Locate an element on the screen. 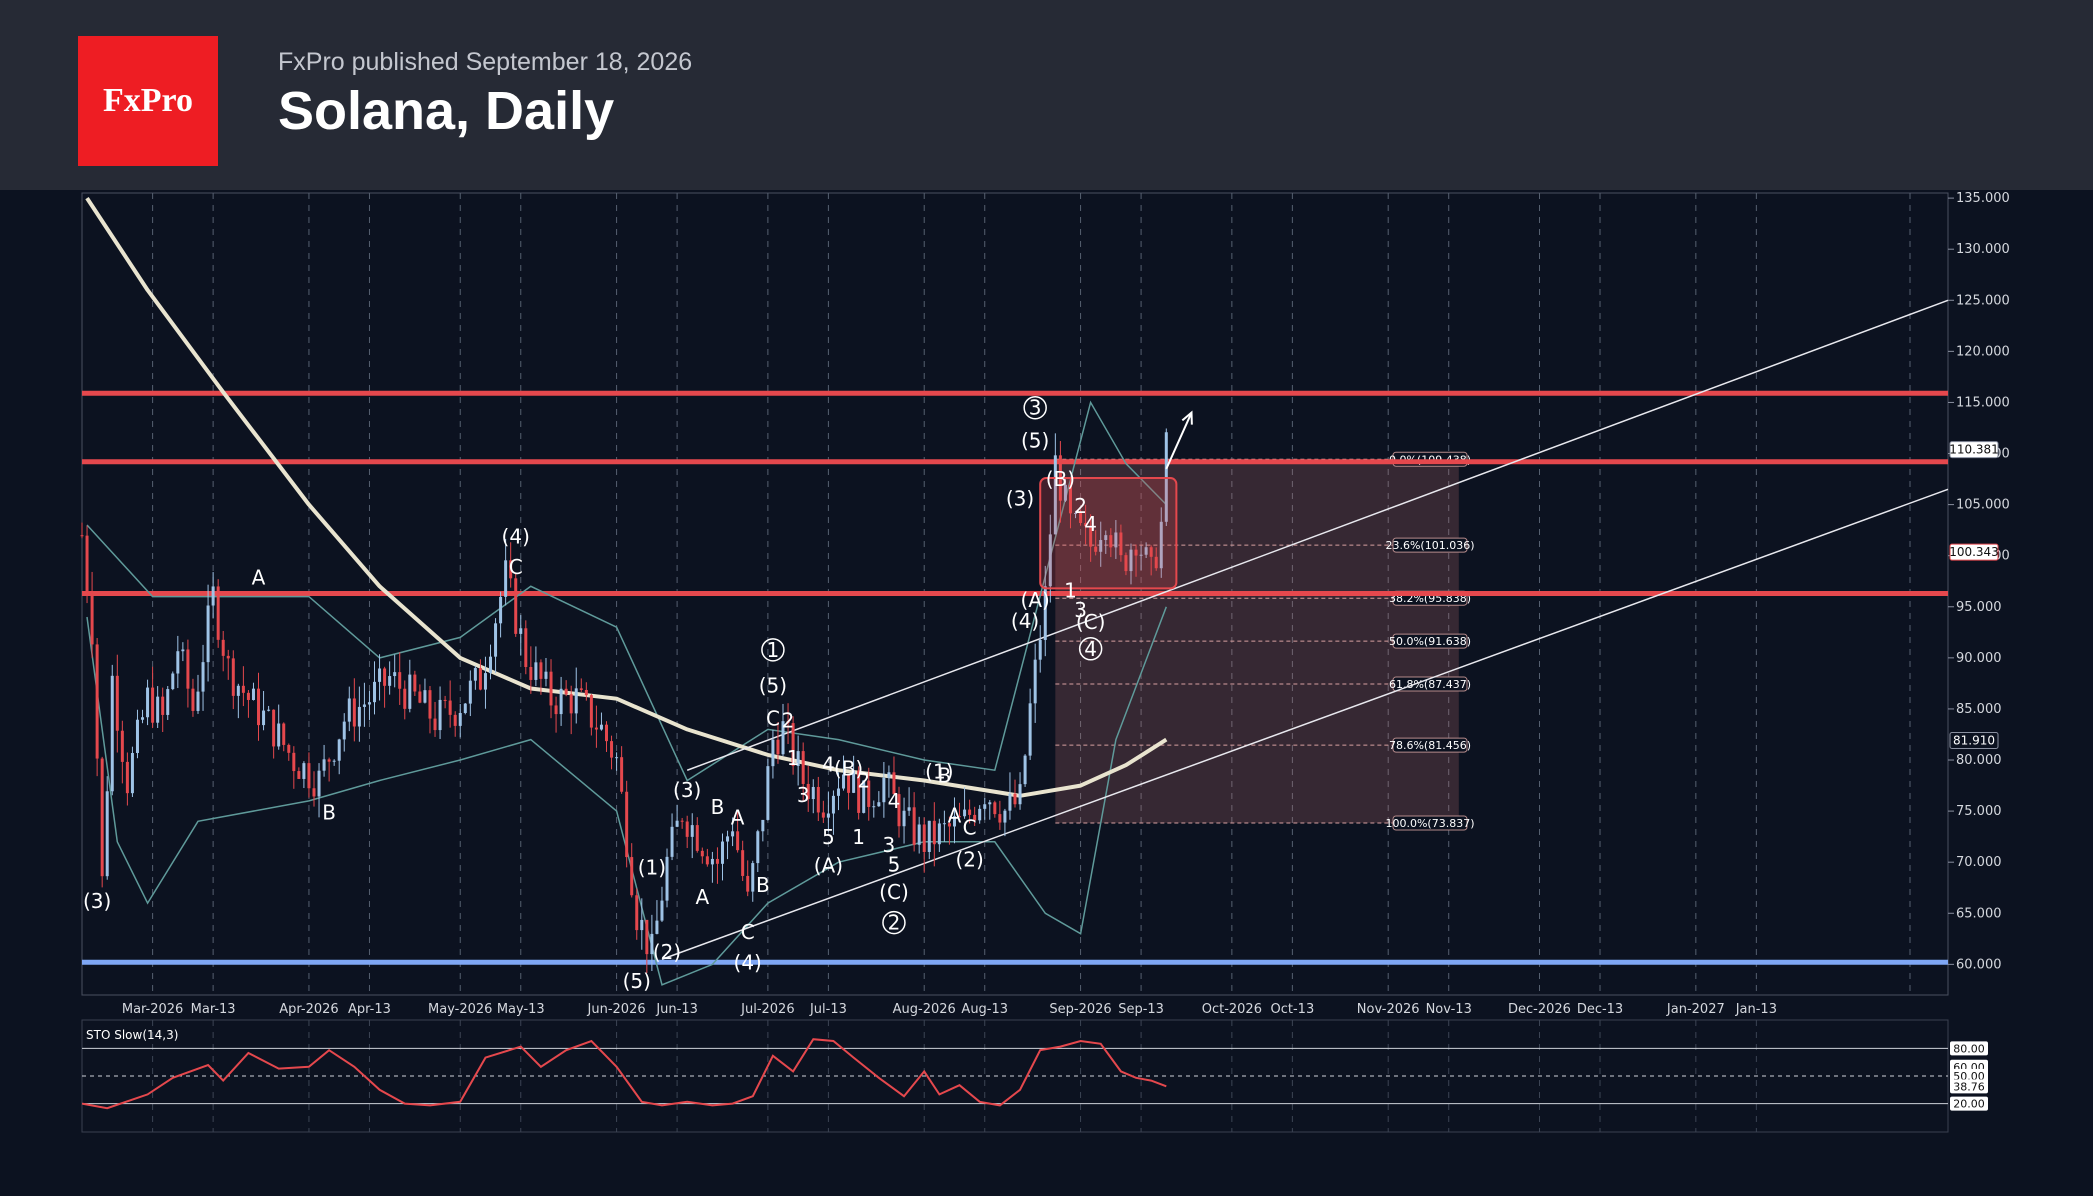 The width and height of the screenshot is (2093, 1196). y-tick-label: 85.000 is located at coordinates (1979, 709).